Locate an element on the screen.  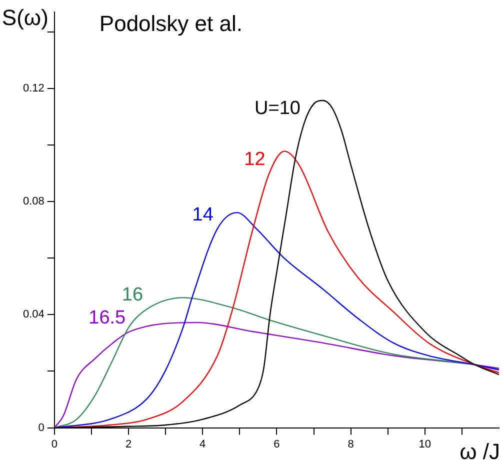
series-label: 16.5 is located at coordinates (107, 317).